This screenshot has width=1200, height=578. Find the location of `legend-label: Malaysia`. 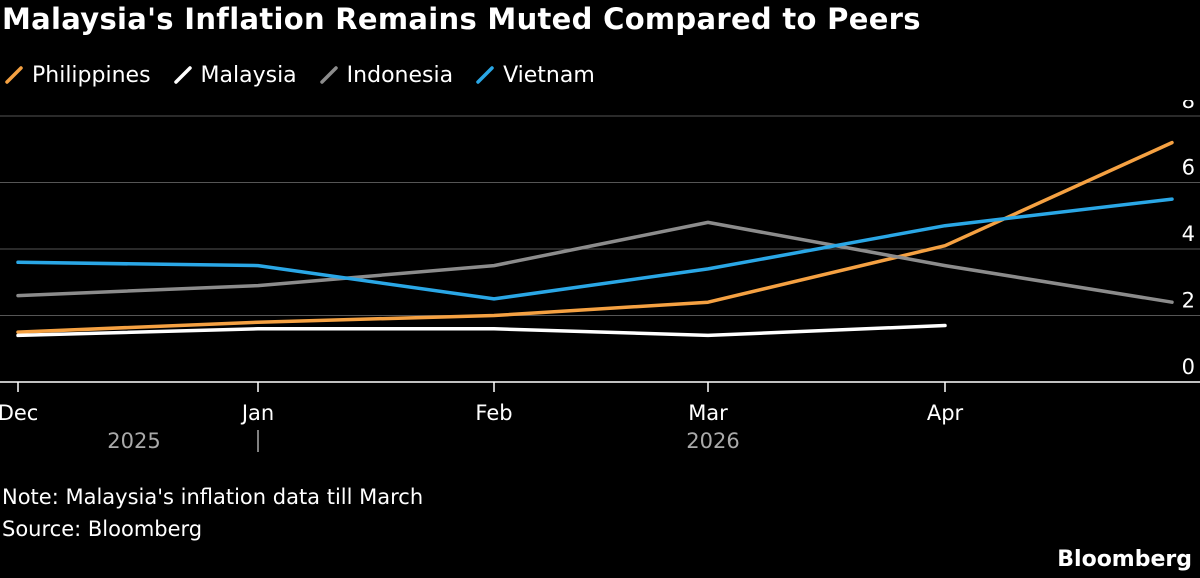

legend-label: Malaysia is located at coordinates (248, 75).